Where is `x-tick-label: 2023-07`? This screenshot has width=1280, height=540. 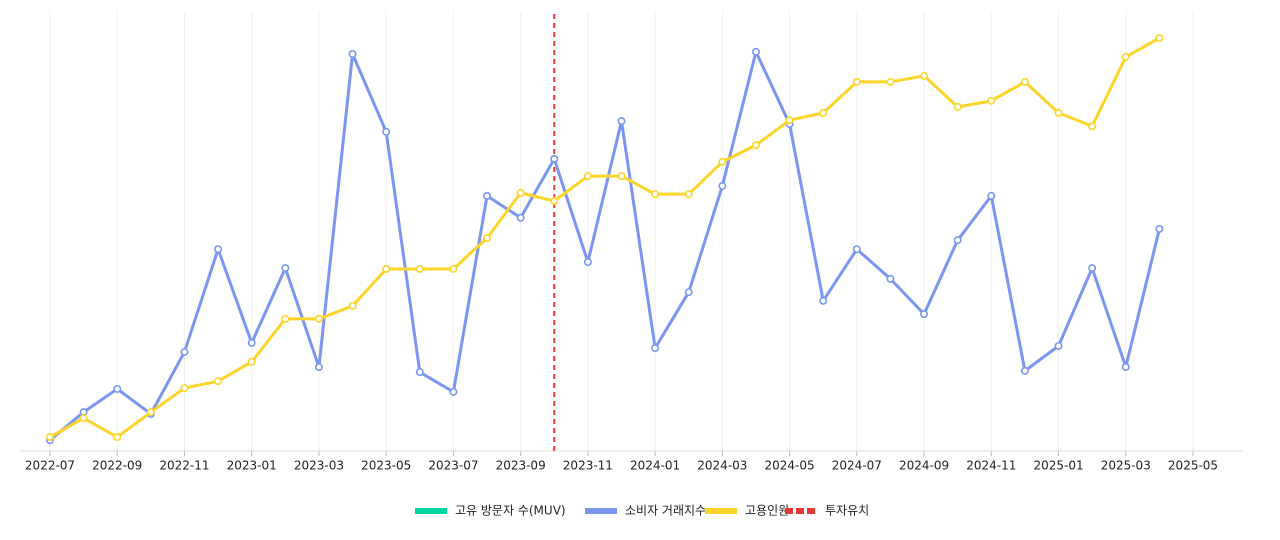 x-tick-label: 2023-07 is located at coordinates (453, 466).